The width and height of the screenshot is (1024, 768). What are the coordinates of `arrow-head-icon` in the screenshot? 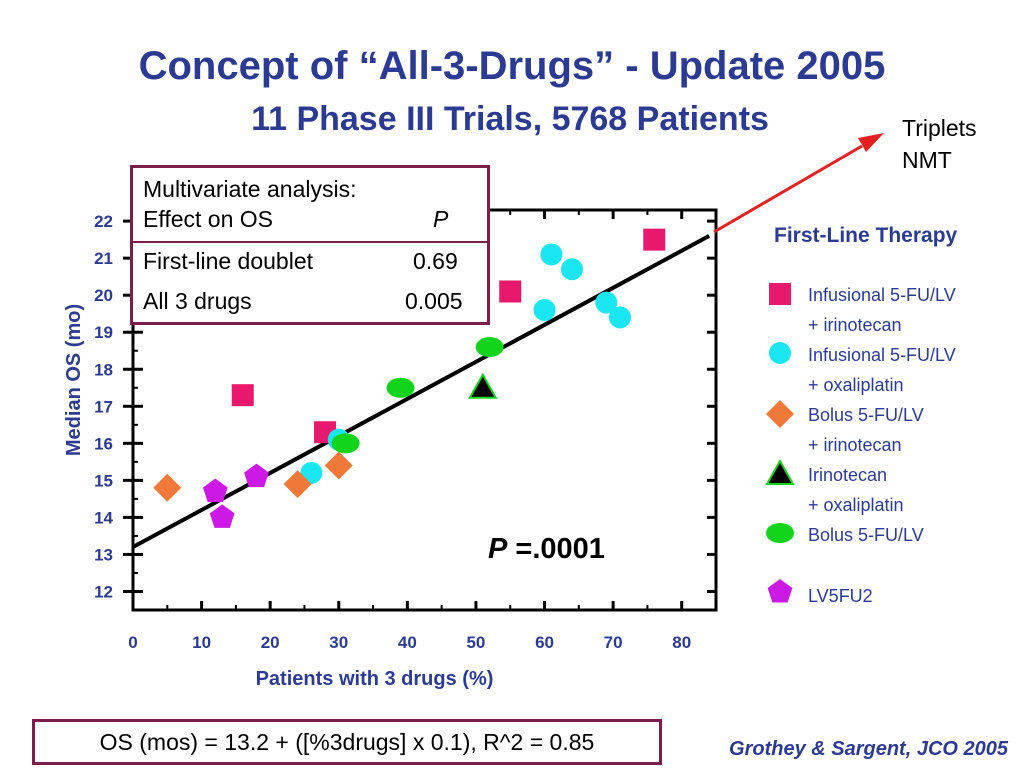 It's located at (871, 142).